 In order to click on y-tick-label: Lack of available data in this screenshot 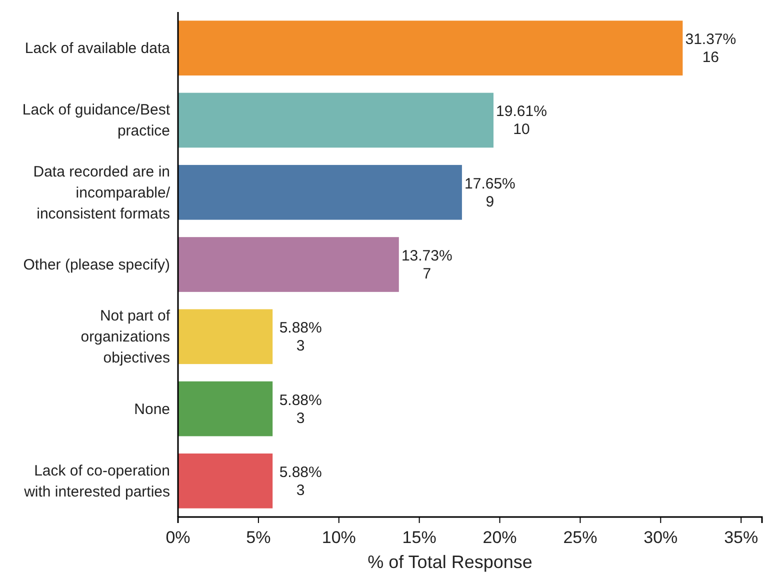, I will do `click(97, 49)`.